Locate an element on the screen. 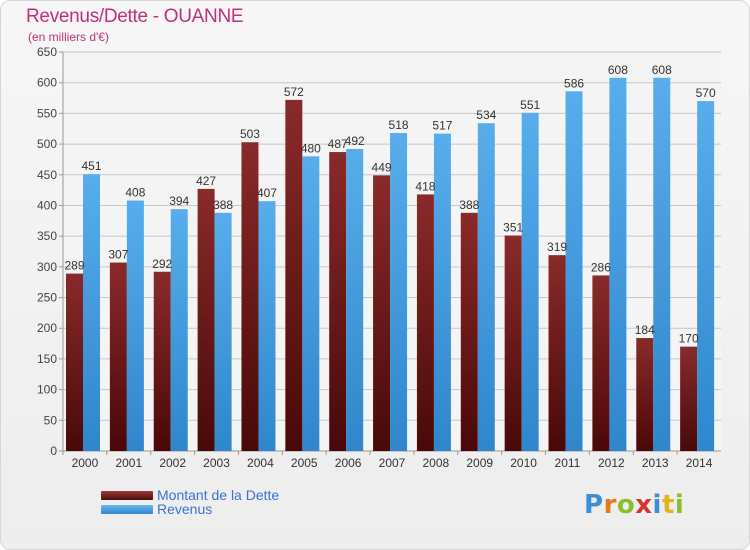 The width and height of the screenshot is (750, 550). data-label-dette-2006: 487 is located at coordinates (338, 144).